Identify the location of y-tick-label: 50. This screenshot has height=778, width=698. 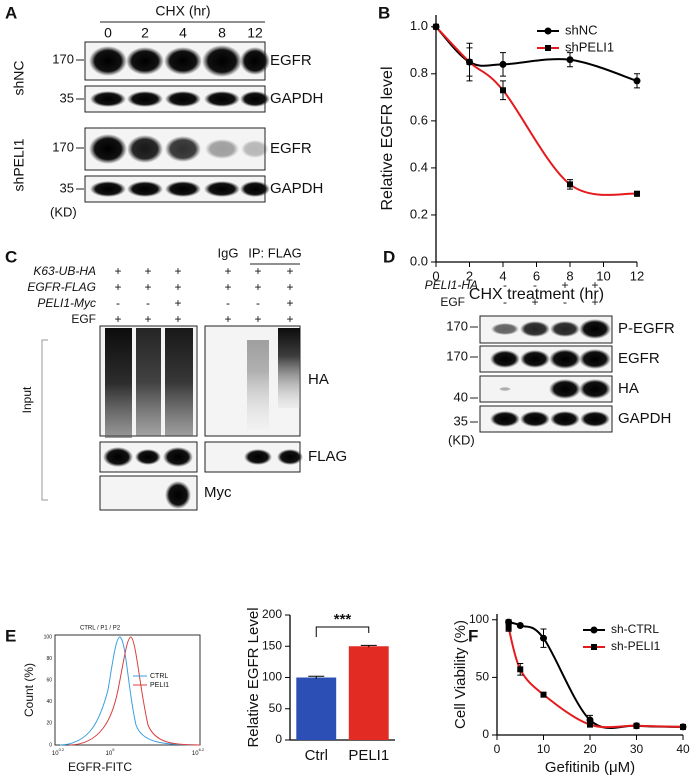
(276, 708).